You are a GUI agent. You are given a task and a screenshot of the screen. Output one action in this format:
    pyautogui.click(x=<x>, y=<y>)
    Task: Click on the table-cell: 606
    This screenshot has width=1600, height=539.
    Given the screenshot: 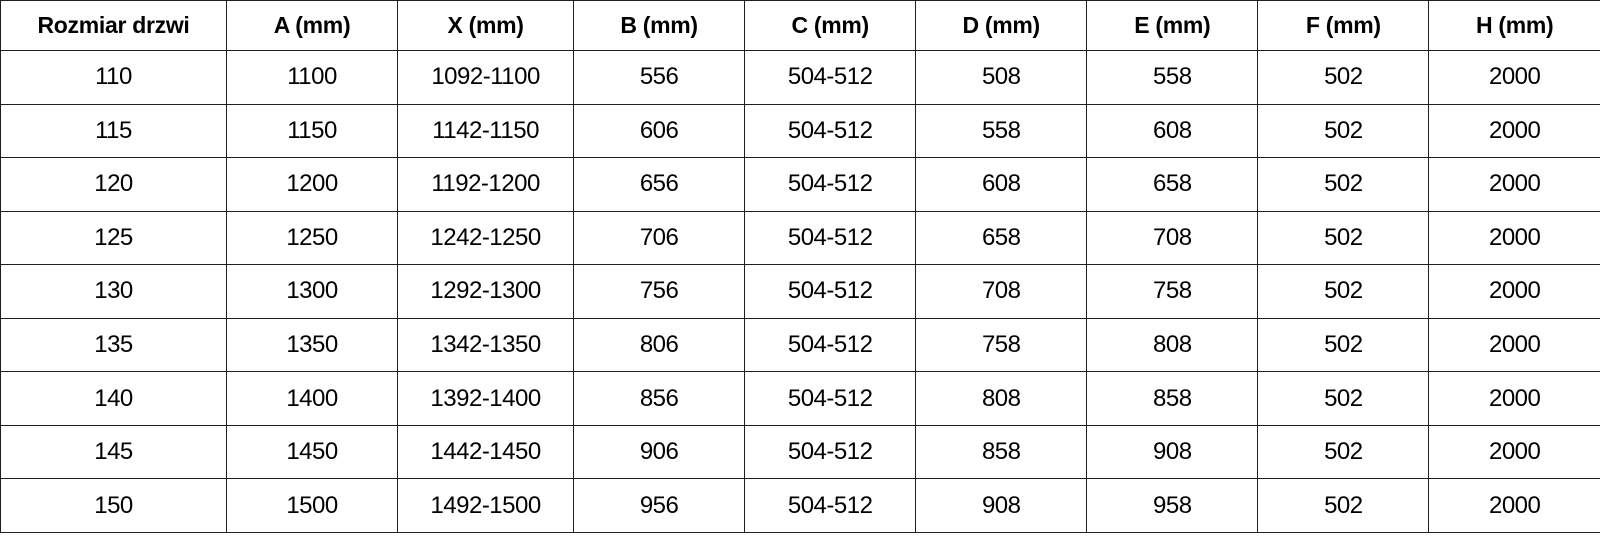 What is the action you would take?
    pyautogui.click(x=659, y=131)
    